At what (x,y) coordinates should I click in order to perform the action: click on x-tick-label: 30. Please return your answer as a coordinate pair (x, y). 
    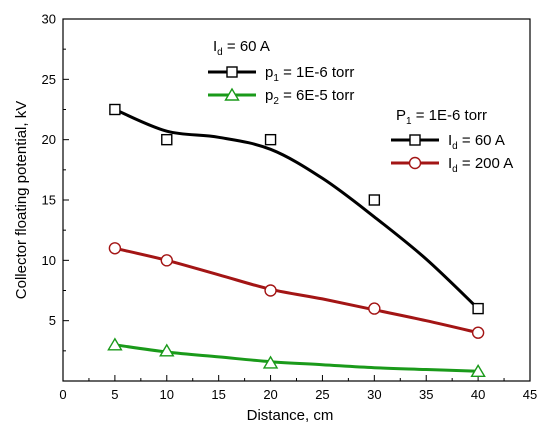
    Looking at the image, I should click on (374, 394).